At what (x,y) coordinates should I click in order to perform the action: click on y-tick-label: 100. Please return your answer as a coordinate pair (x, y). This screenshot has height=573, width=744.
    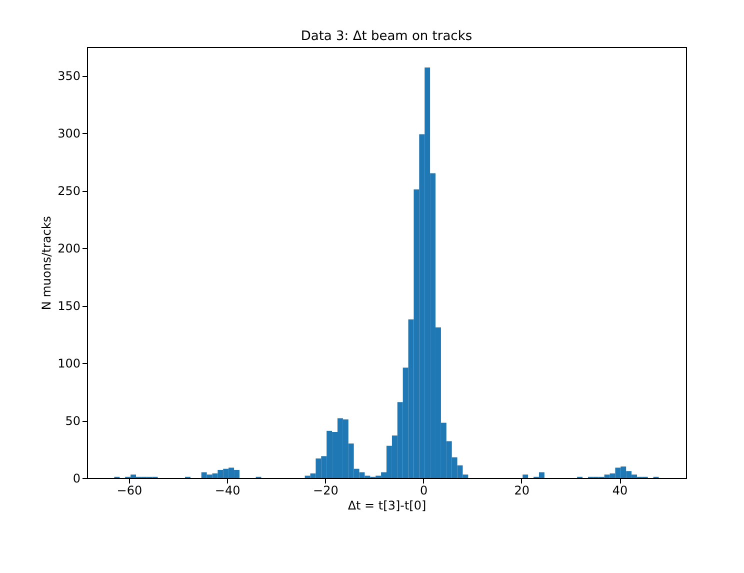
    Looking at the image, I should click on (69, 363).